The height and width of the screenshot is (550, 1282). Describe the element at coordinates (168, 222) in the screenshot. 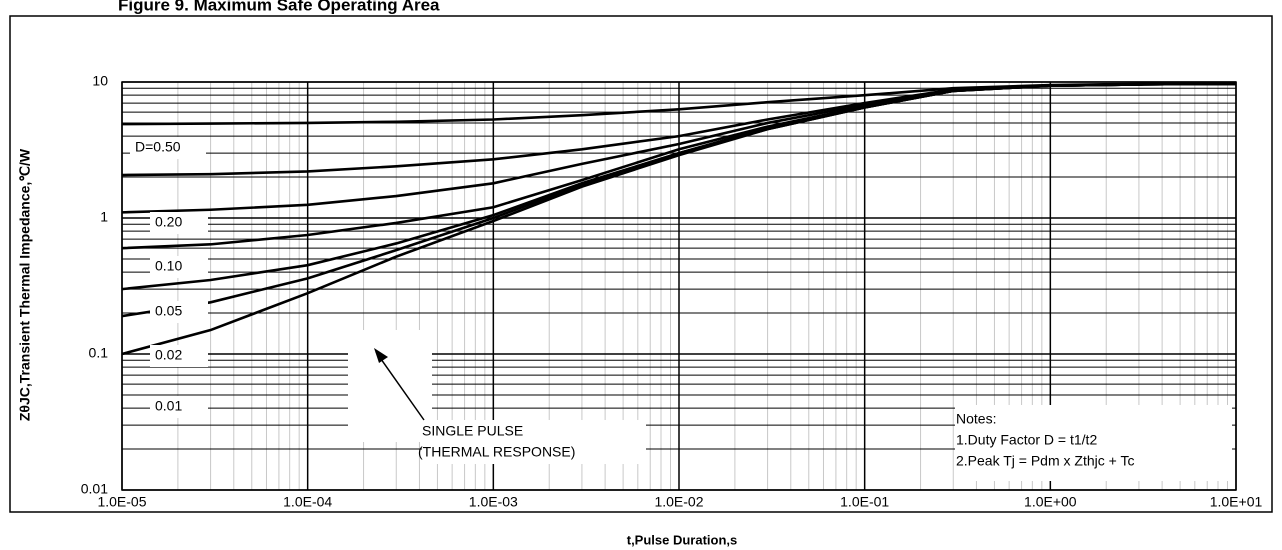

I see `curve-label: 0.20` at that location.